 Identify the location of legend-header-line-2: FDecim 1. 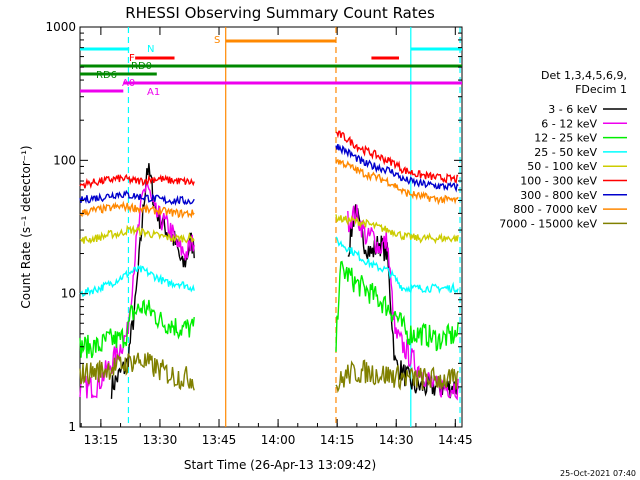
(601, 89).